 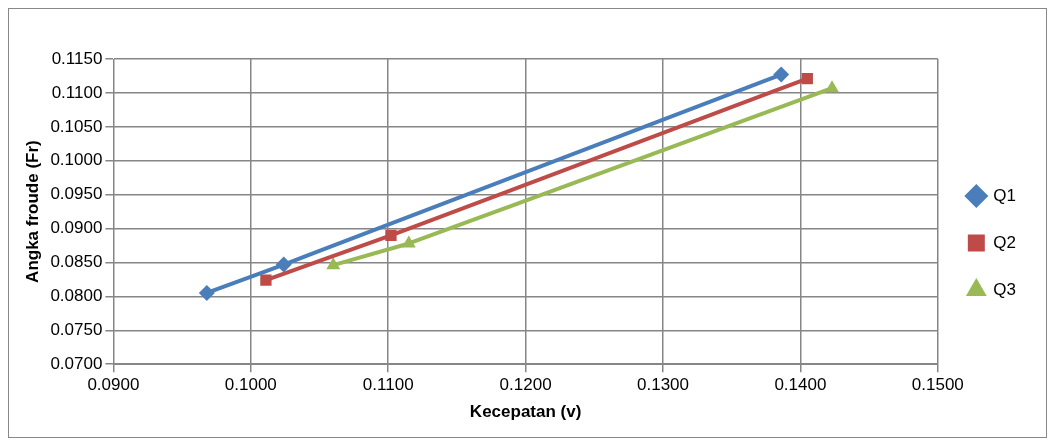 What do you see at coordinates (525, 412) in the screenshot?
I see `x-axis-title: Kecepatan (v)` at bounding box center [525, 412].